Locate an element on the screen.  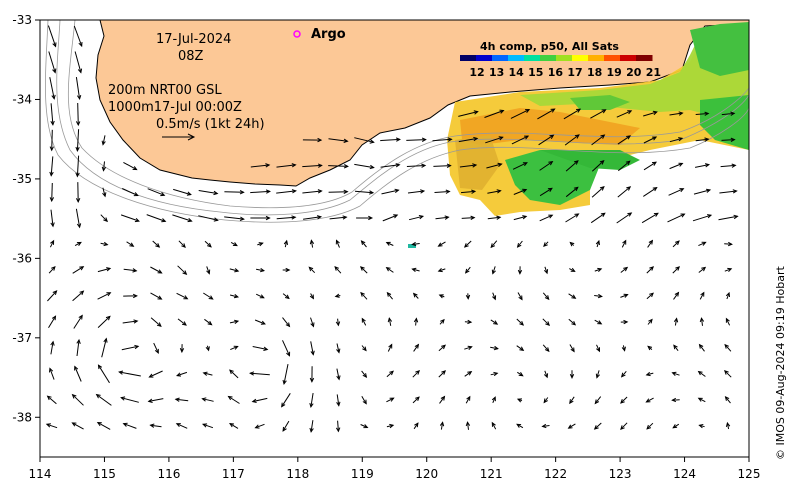
lat-tick-label: -38 is located at coordinates (22, 417).